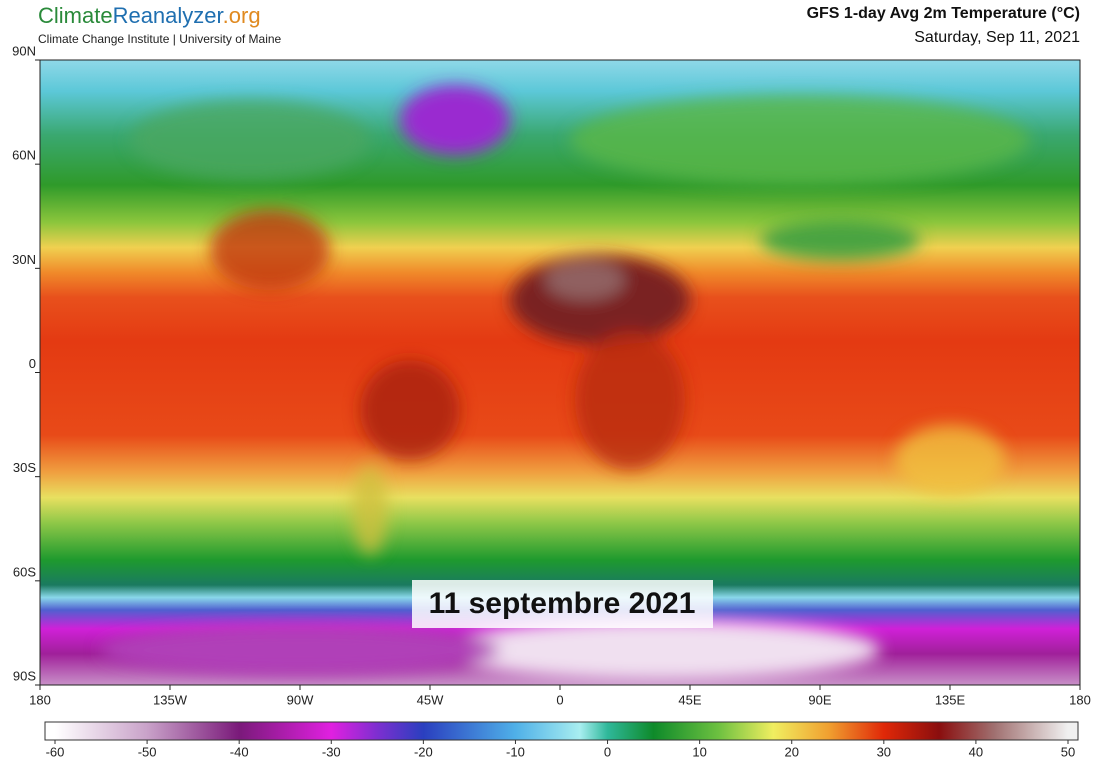  I want to click on colorbar-label: -30, so click(331, 751).